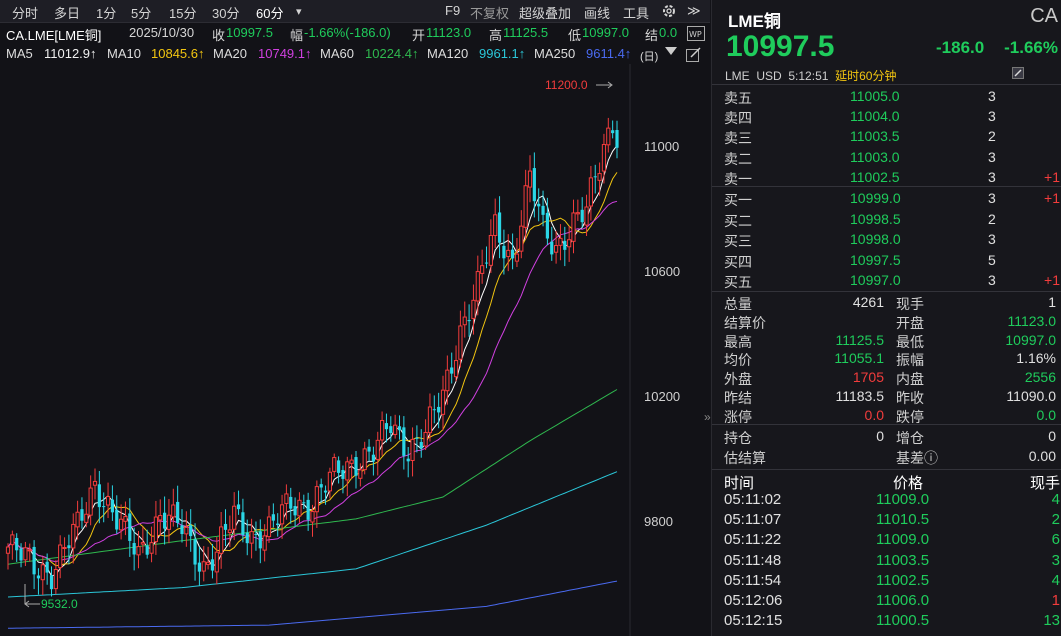 The height and width of the screenshot is (636, 1061). I want to click on stat-label: 涨停, so click(738, 416).